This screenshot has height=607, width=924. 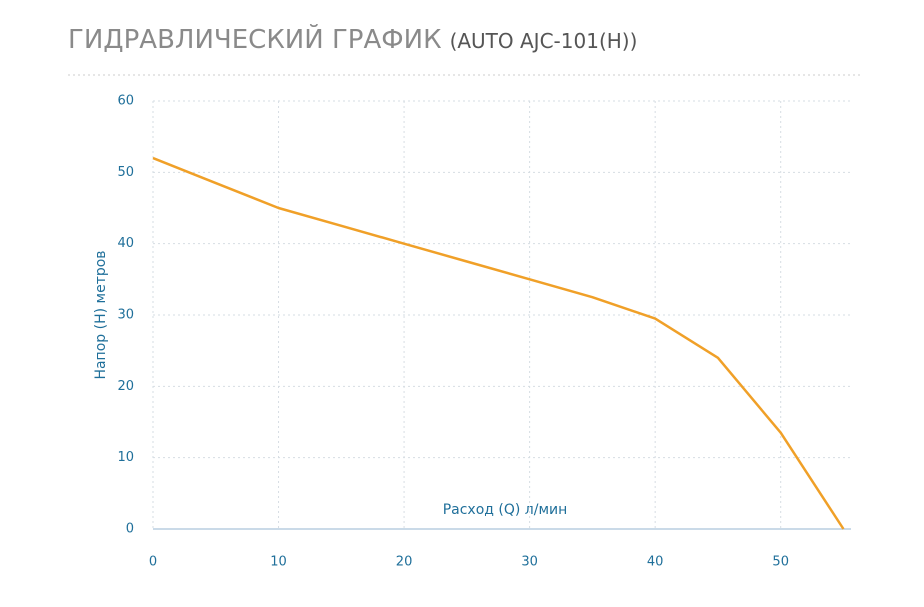 I want to click on x-tick-label: 20, so click(x=404, y=562).